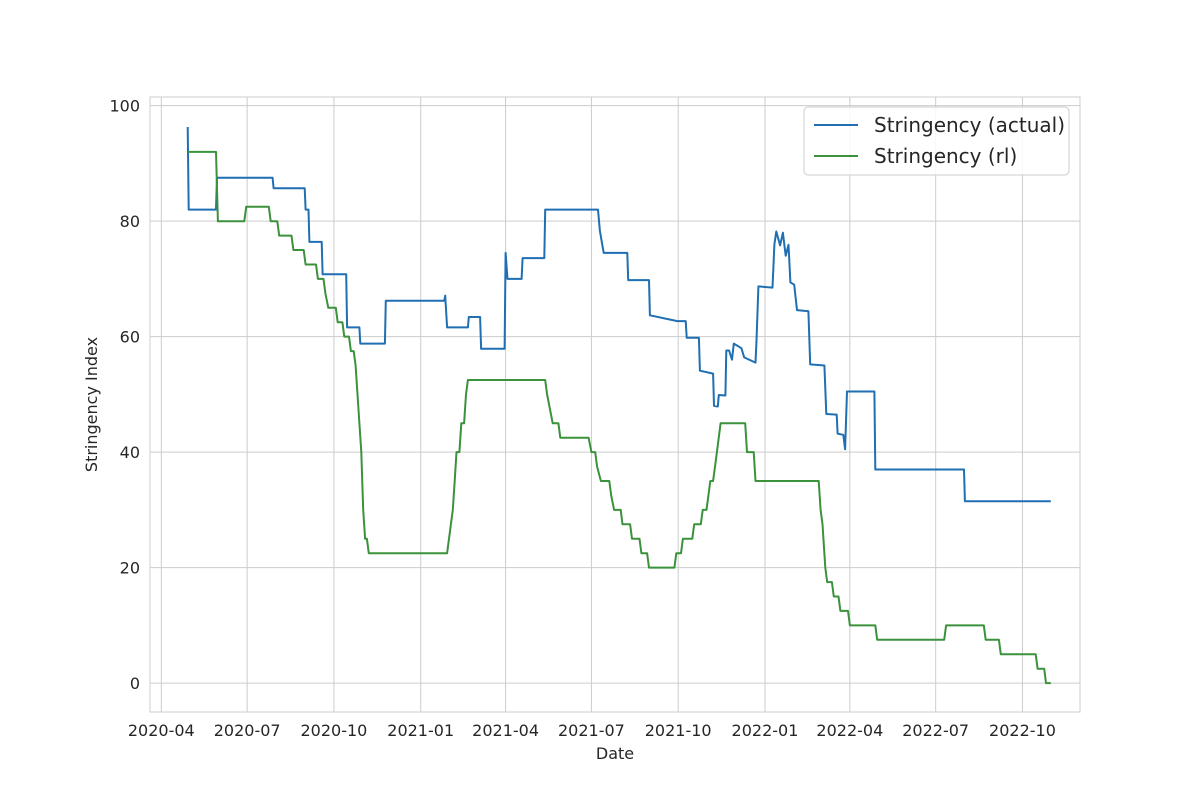  What do you see at coordinates (615, 753) in the screenshot?
I see `x-axis-label: Date` at bounding box center [615, 753].